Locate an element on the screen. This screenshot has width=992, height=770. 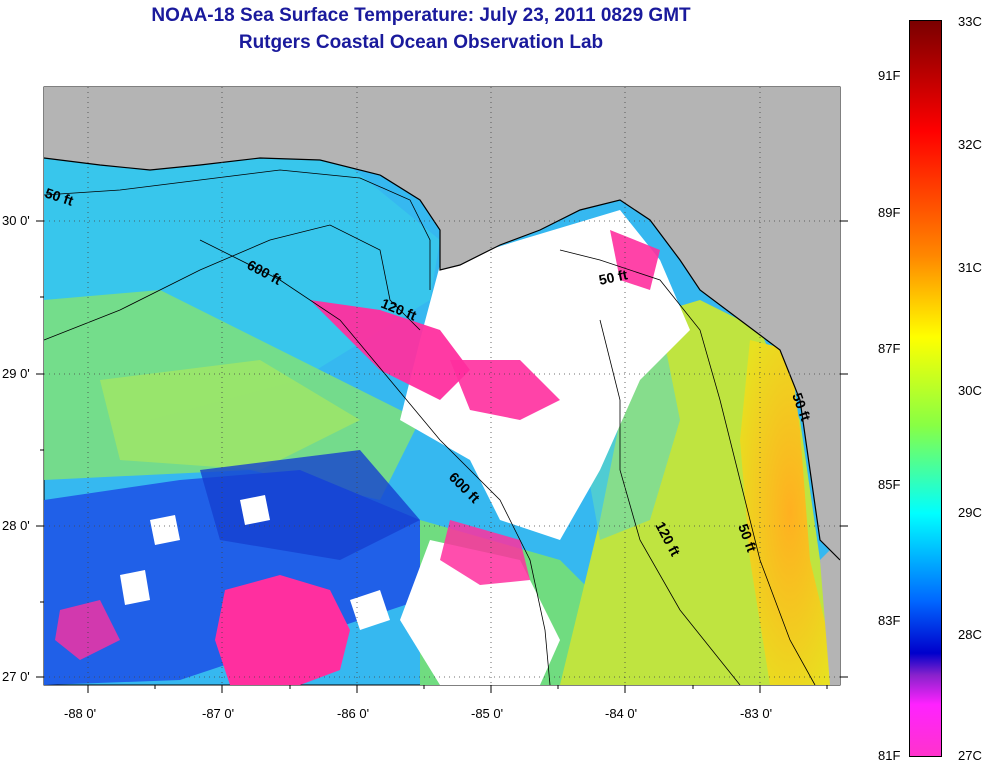
contour-50ft-east is located at coordinates (687, 467).